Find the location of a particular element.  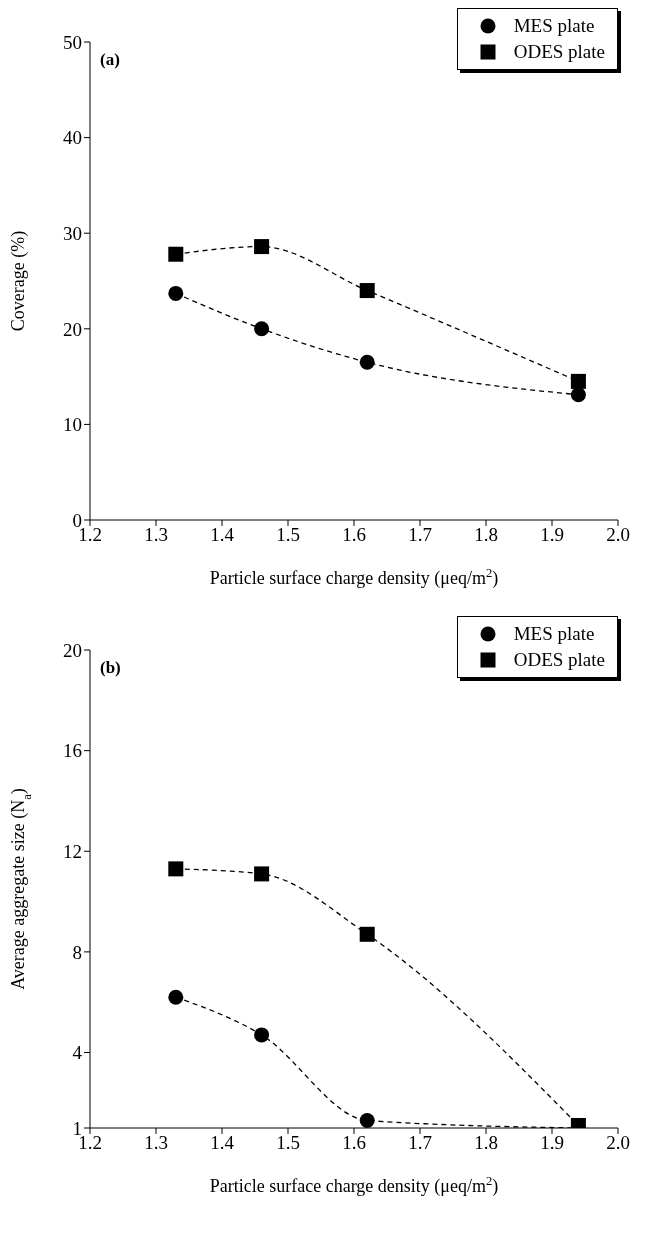

y-tick-label: 16 is located at coordinates (72, 751).